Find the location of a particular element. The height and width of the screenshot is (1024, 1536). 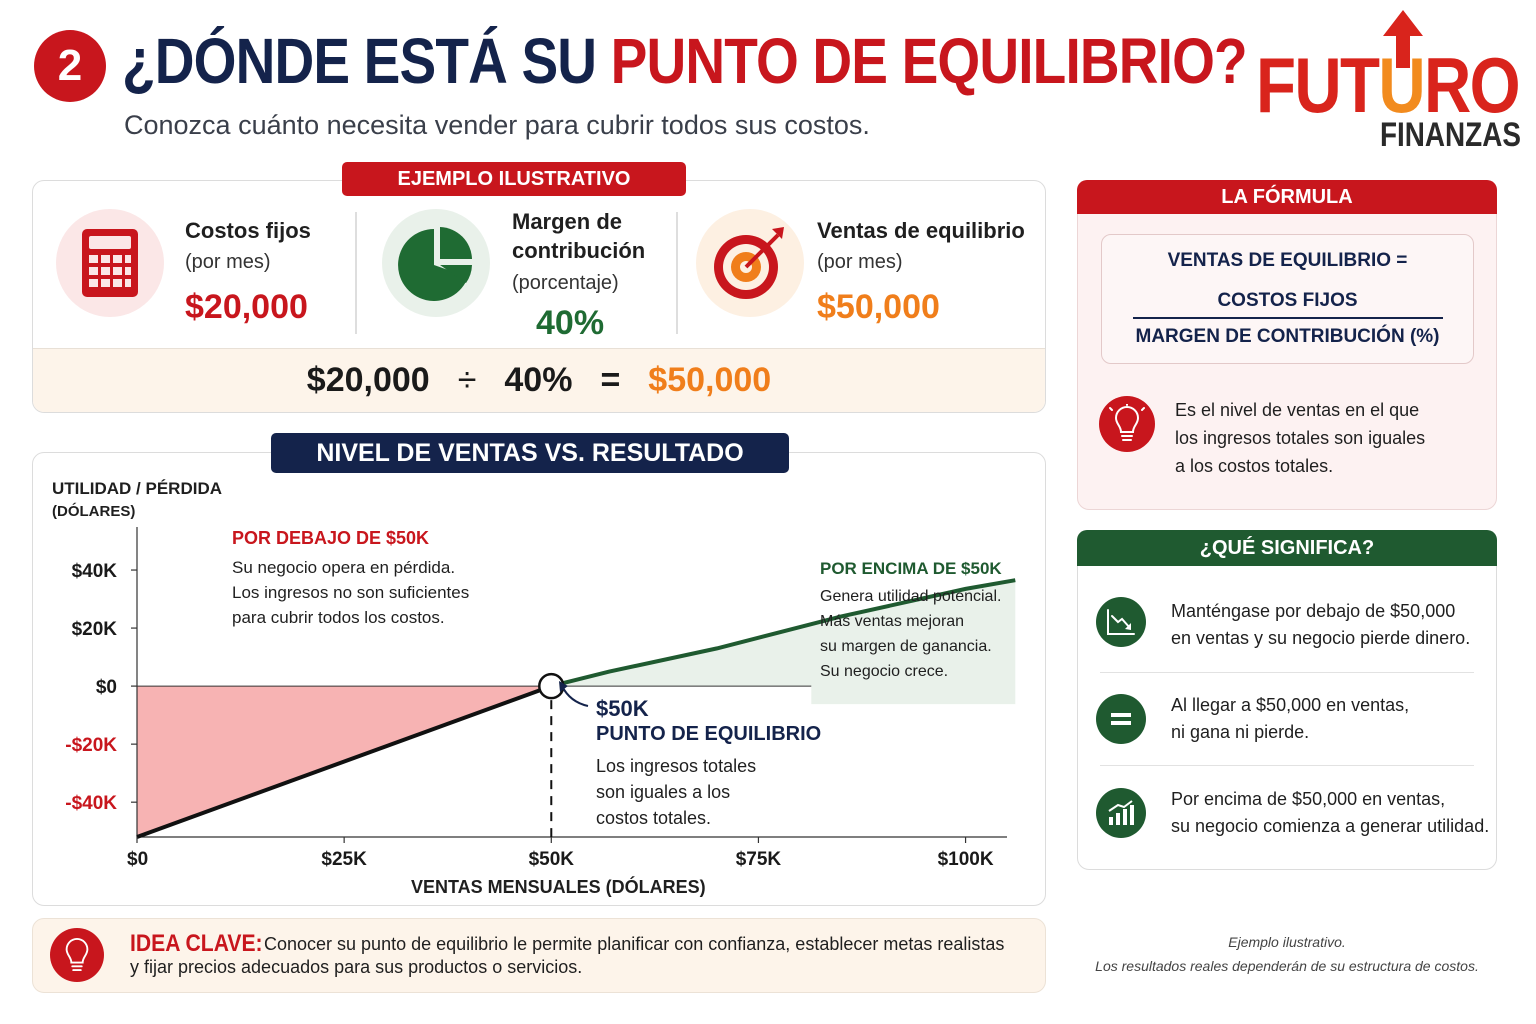

target-icon is located at coordinates (750, 263).